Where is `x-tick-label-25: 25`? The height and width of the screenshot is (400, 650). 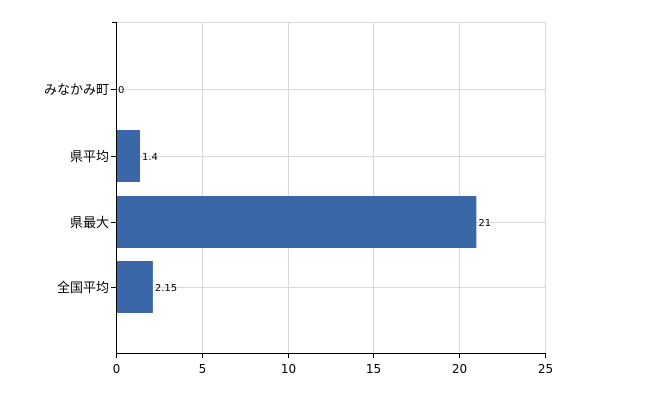 x-tick-label-25: 25 is located at coordinates (545, 369).